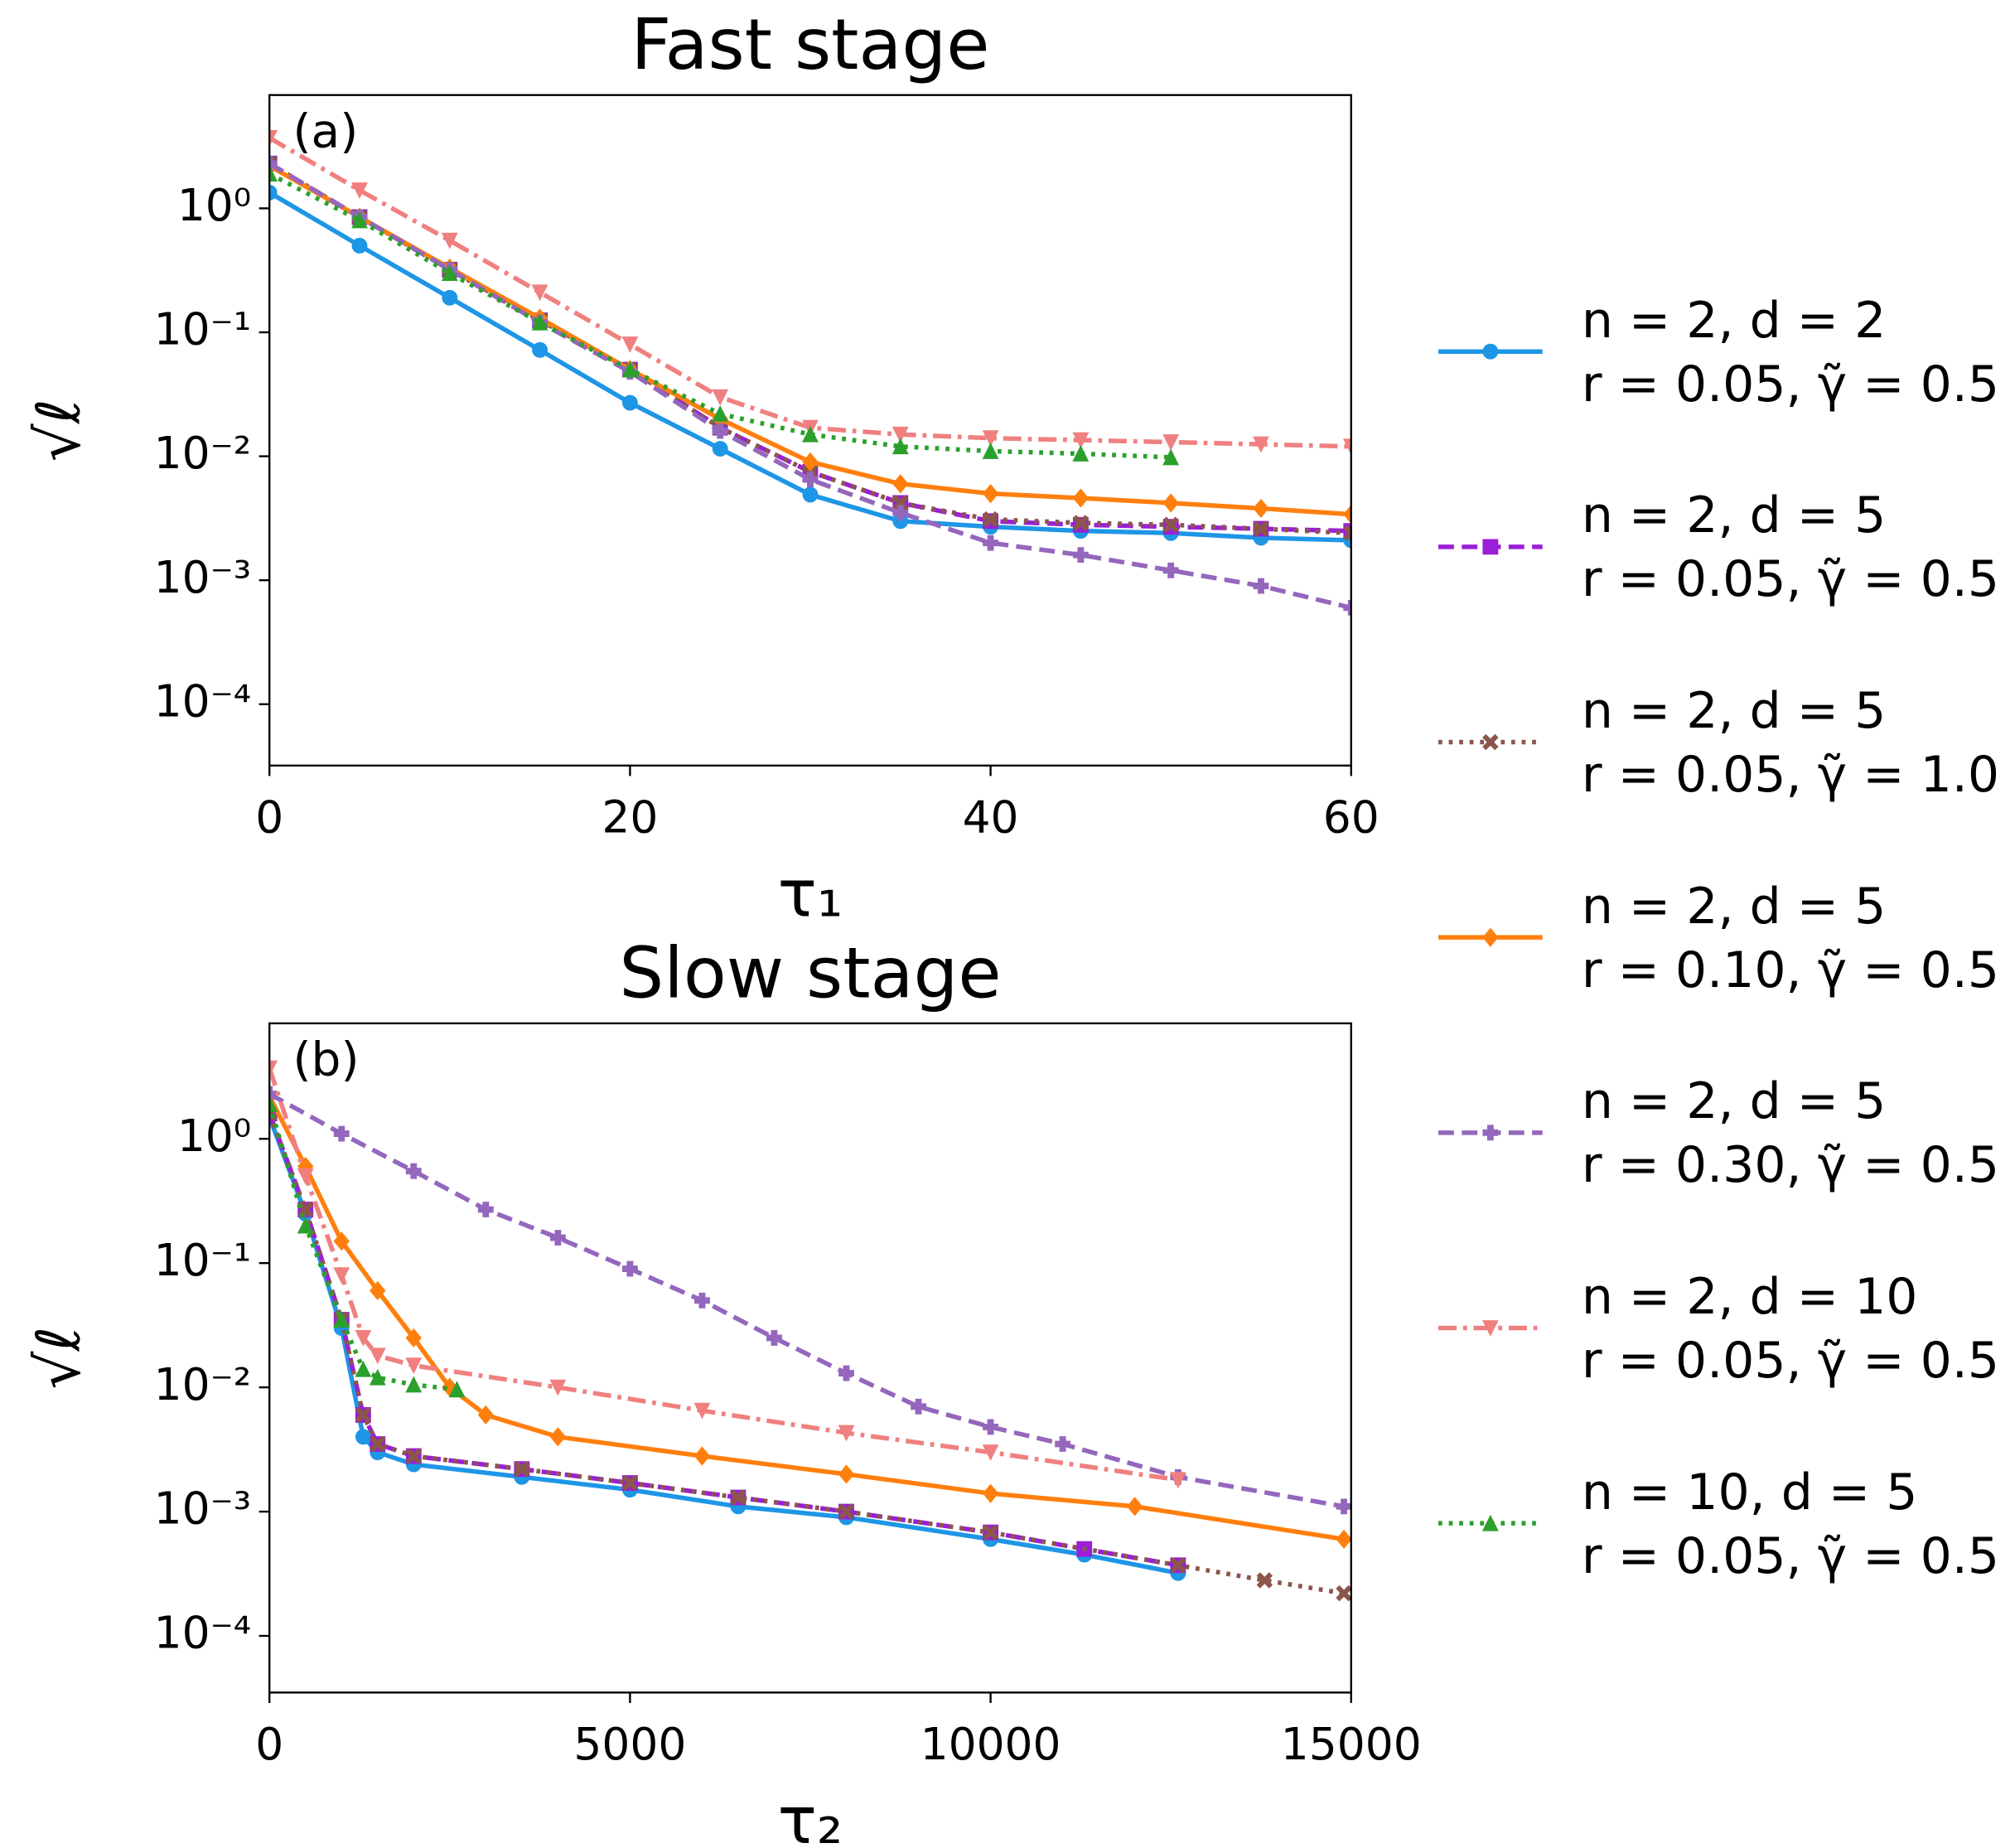 This screenshot has height=1848, width=2015. Describe the element at coordinates (1790, 743) in the screenshot. I see `legend-label: n = 2, d = 5 r = 0.05, γ̃ = 1.0` at that location.